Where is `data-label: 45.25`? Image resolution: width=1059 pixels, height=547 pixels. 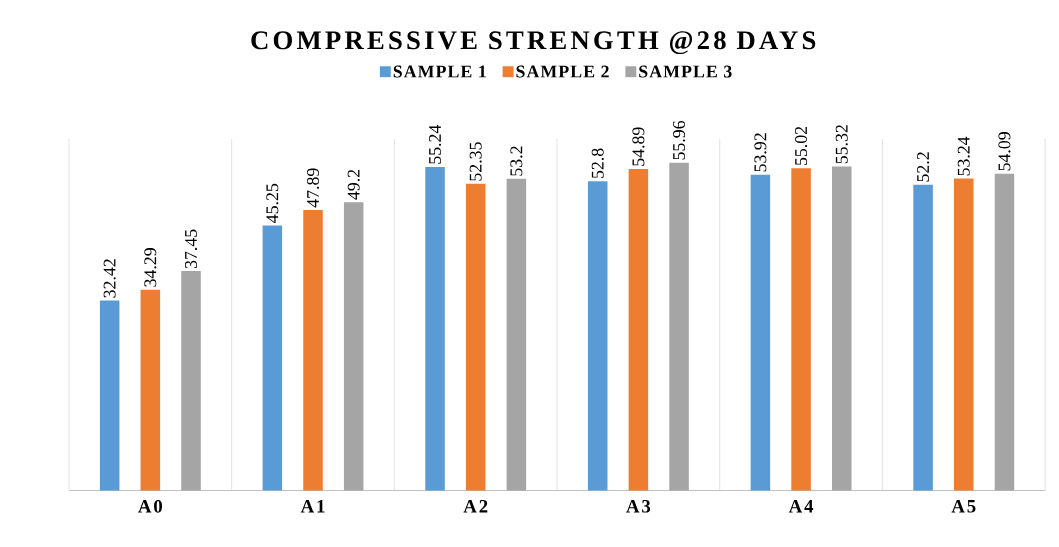
data-label: 45.25 is located at coordinates (272, 203).